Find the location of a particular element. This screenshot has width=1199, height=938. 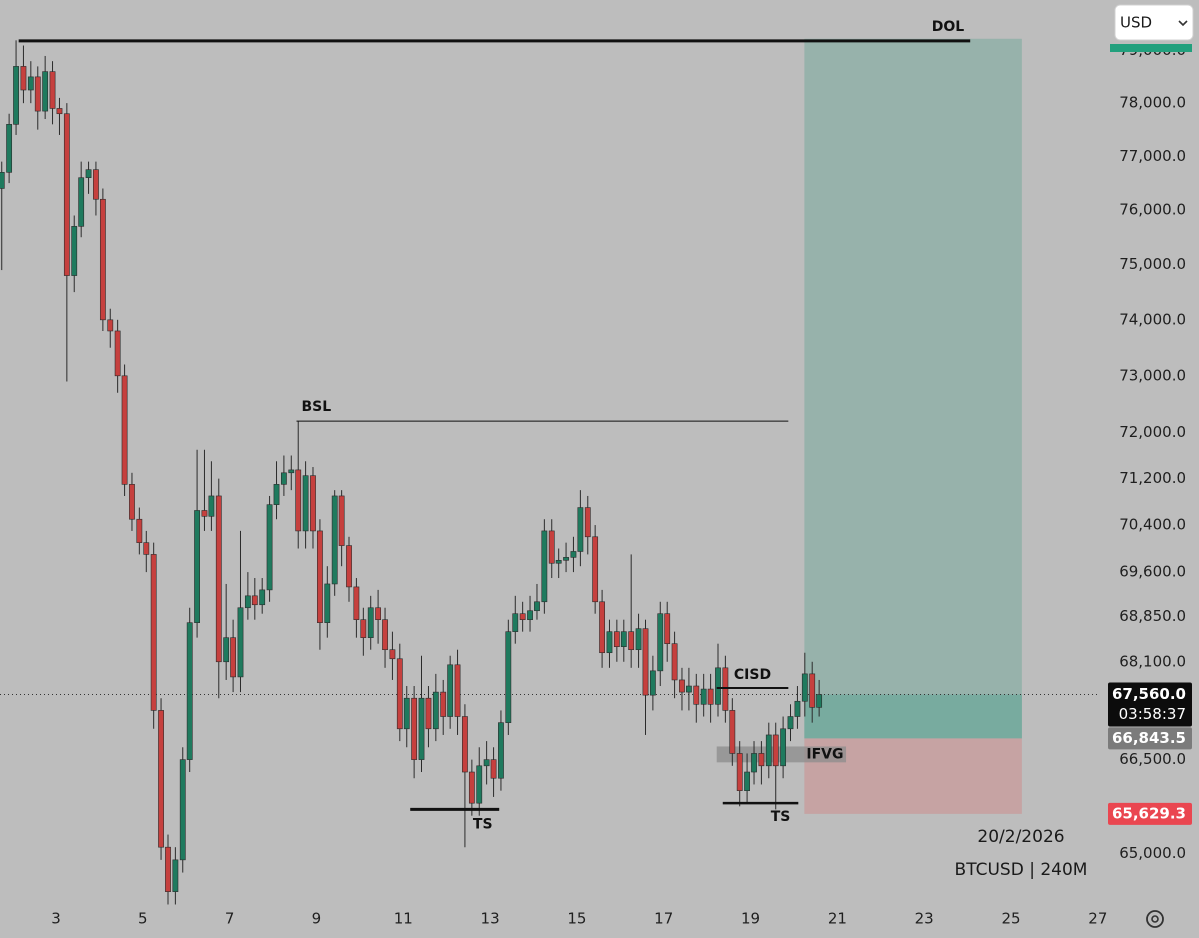

dropdown-box is located at coordinates (1154, 22).